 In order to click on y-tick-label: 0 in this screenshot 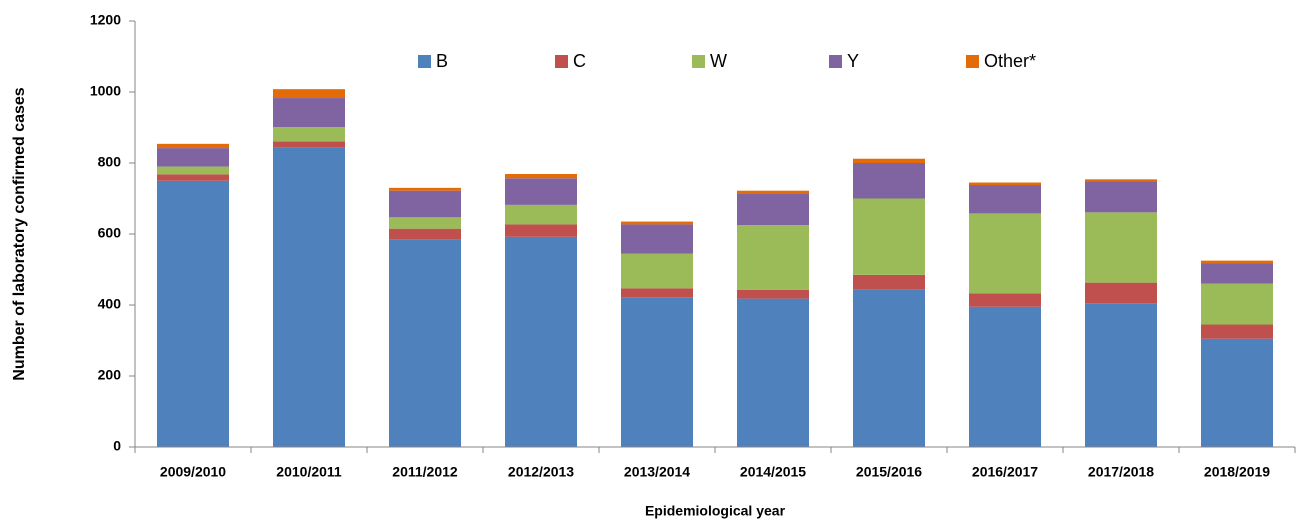, I will do `click(117, 446)`.